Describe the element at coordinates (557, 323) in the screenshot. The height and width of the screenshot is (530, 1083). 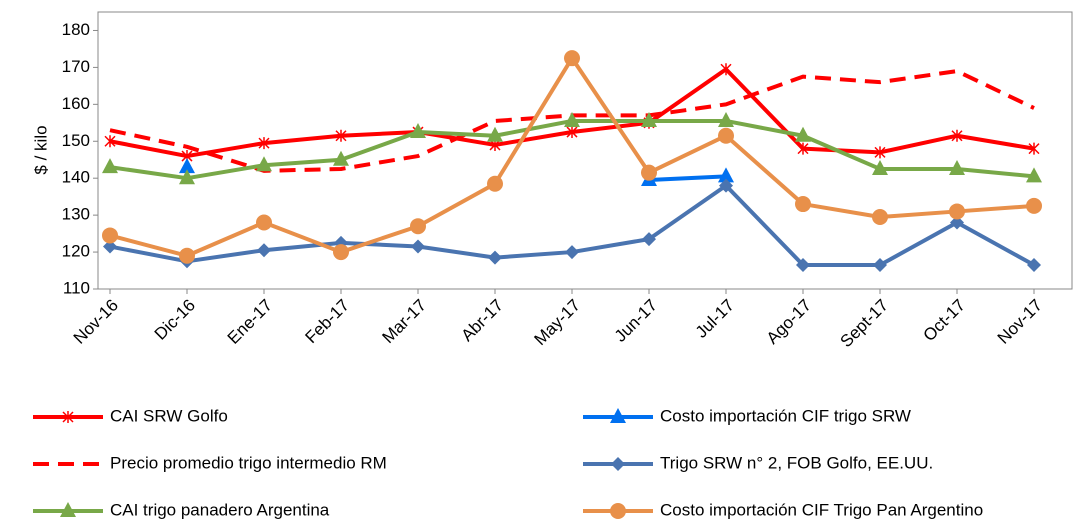
I see `x-tick-label: May-17` at that location.